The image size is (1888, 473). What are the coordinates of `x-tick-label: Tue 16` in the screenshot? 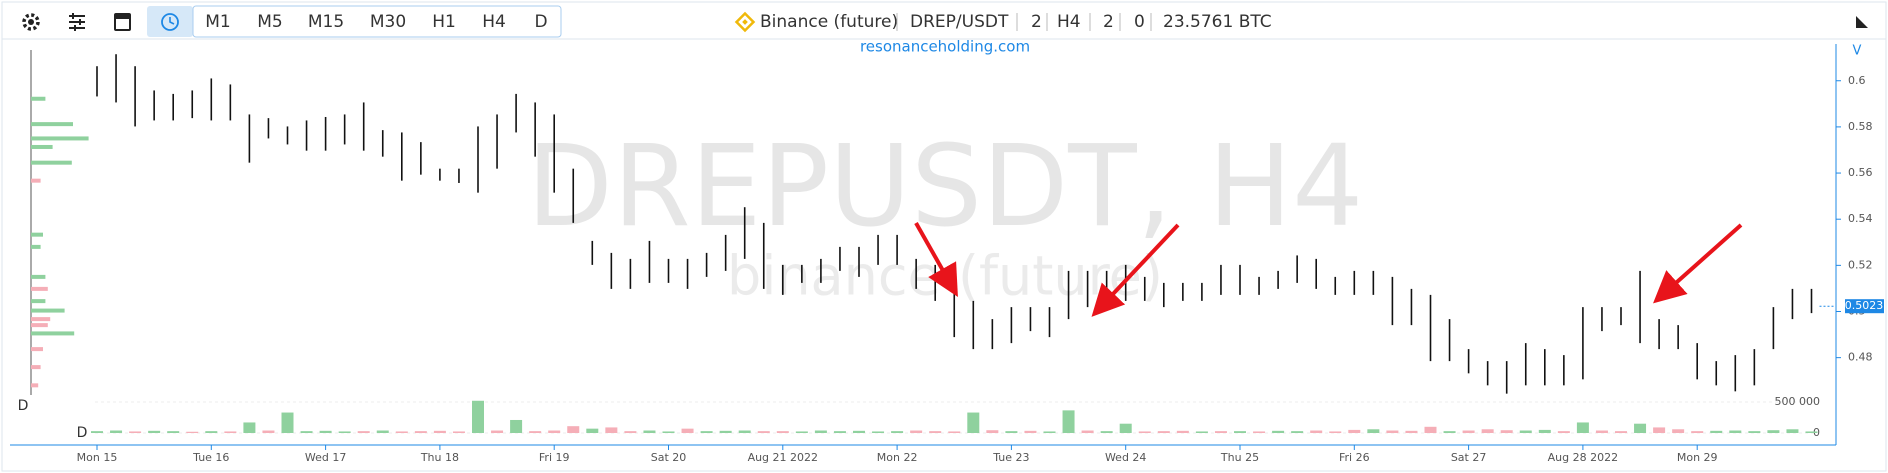 It's located at (210, 457).